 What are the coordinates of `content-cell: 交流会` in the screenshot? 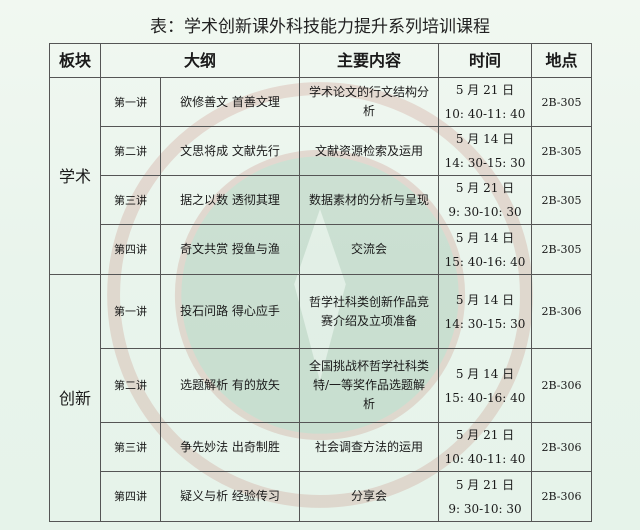 It's located at (369, 249).